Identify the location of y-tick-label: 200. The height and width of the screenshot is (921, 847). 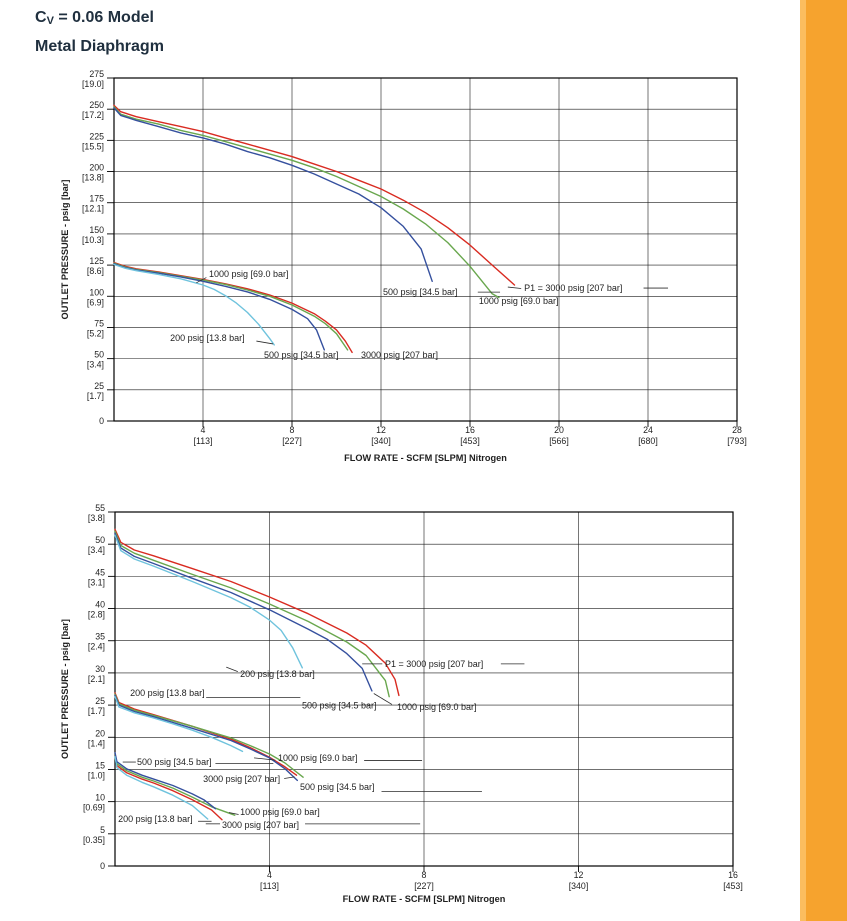
(96, 168).